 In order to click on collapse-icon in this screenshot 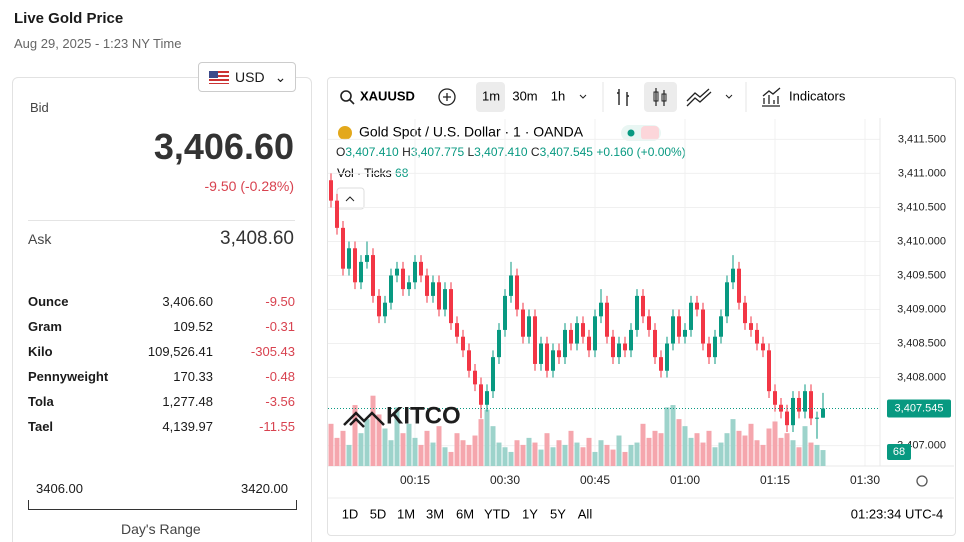, I will do `click(350, 199)`.